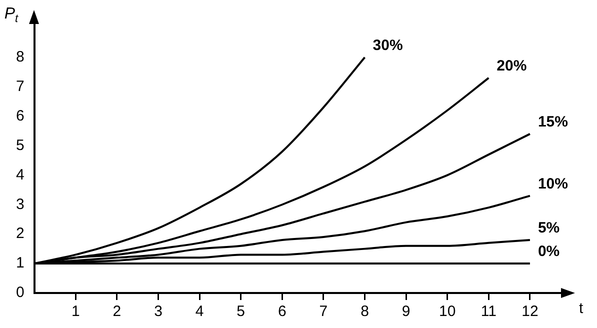 The height and width of the screenshot is (328, 597). I want to click on x-axis-title: t, so click(581, 309).